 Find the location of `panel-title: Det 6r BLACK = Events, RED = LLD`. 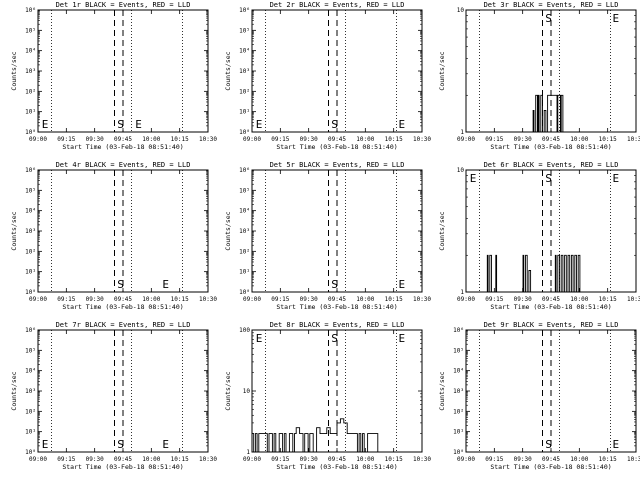

panel-title: Det 6r BLACK = Events, RED = LLD is located at coordinates (551, 165).